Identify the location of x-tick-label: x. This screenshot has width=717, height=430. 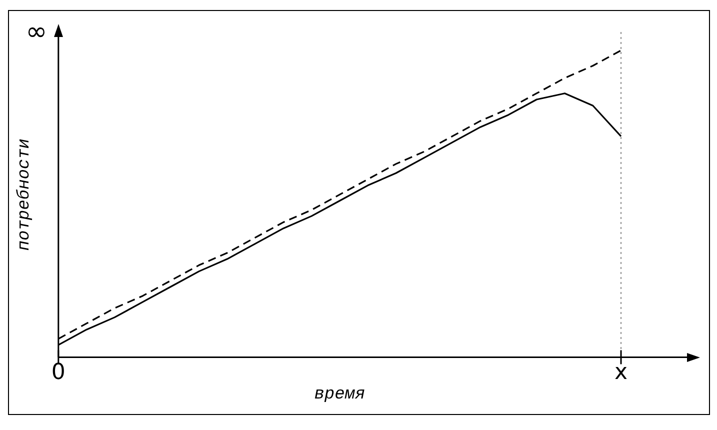
(621, 373).